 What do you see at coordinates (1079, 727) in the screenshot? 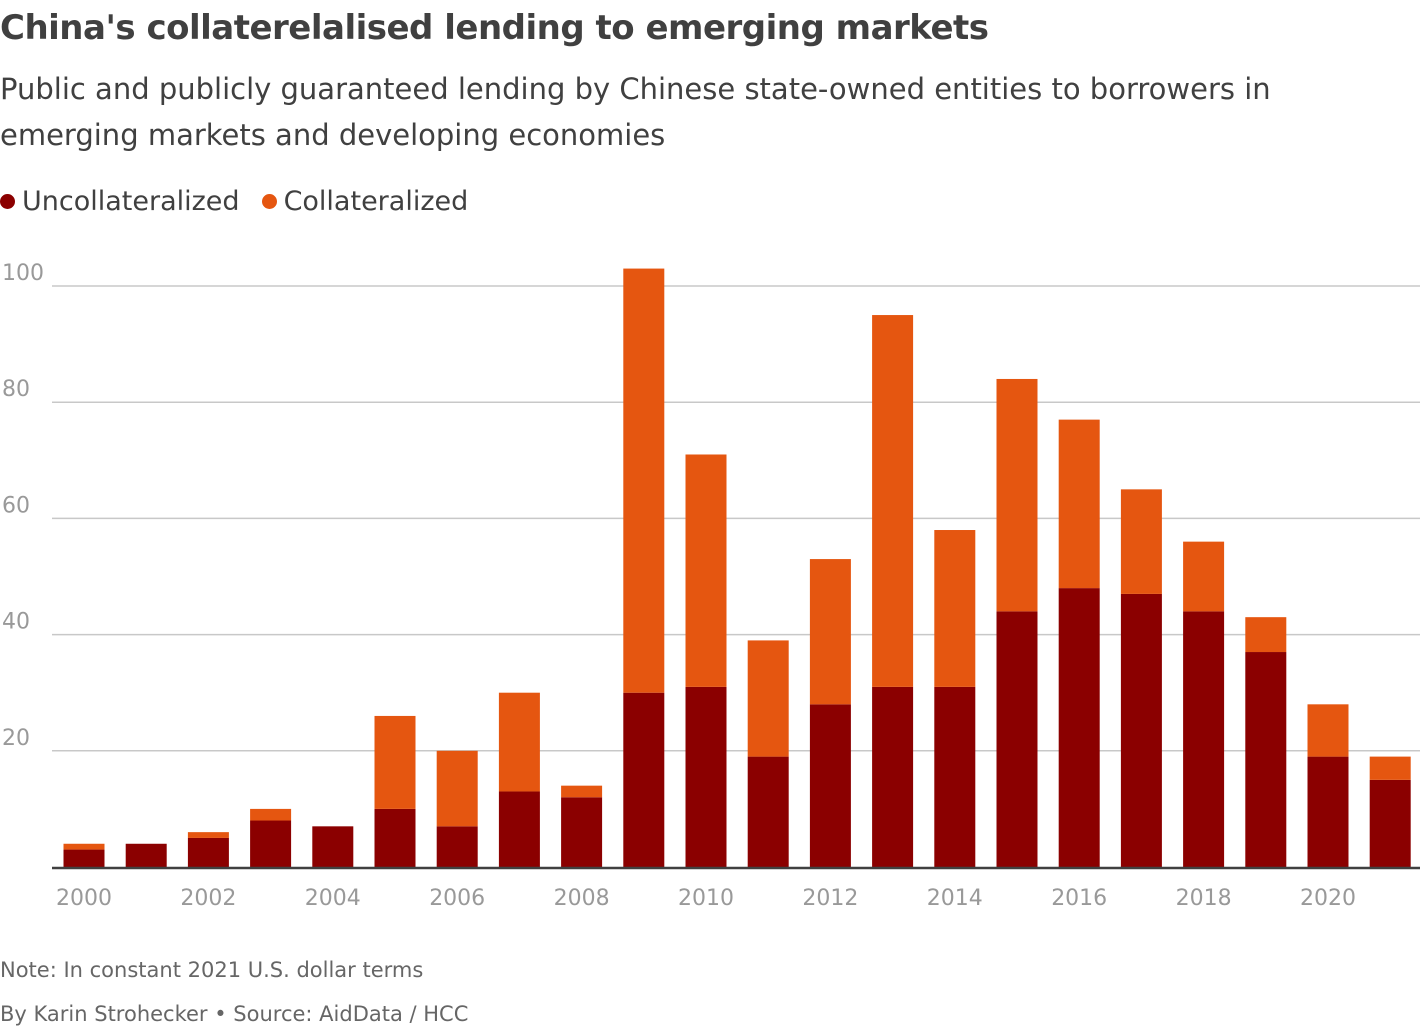
I see `bar-uncollateralized-2016` at bounding box center [1079, 727].